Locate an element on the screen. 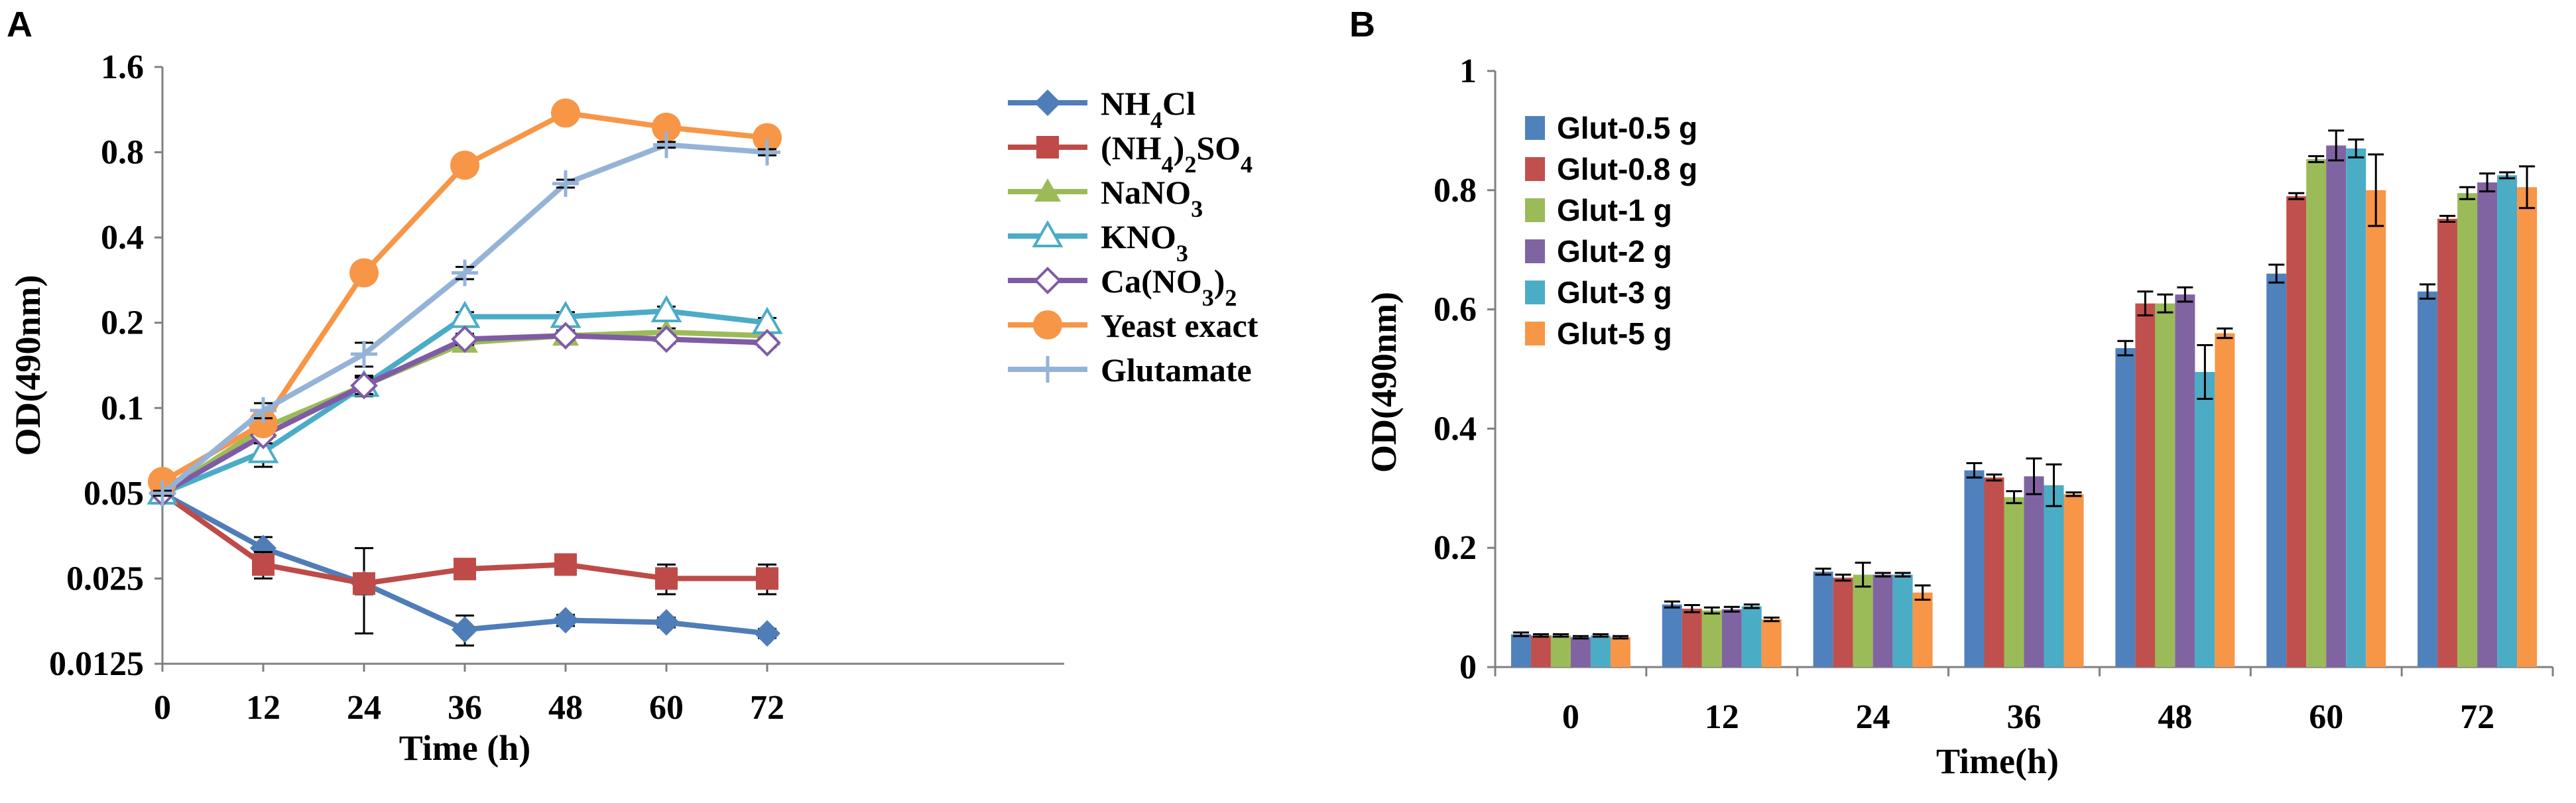 The height and width of the screenshot is (803, 2576). legend-text: KNO is located at coordinates (1138, 236).